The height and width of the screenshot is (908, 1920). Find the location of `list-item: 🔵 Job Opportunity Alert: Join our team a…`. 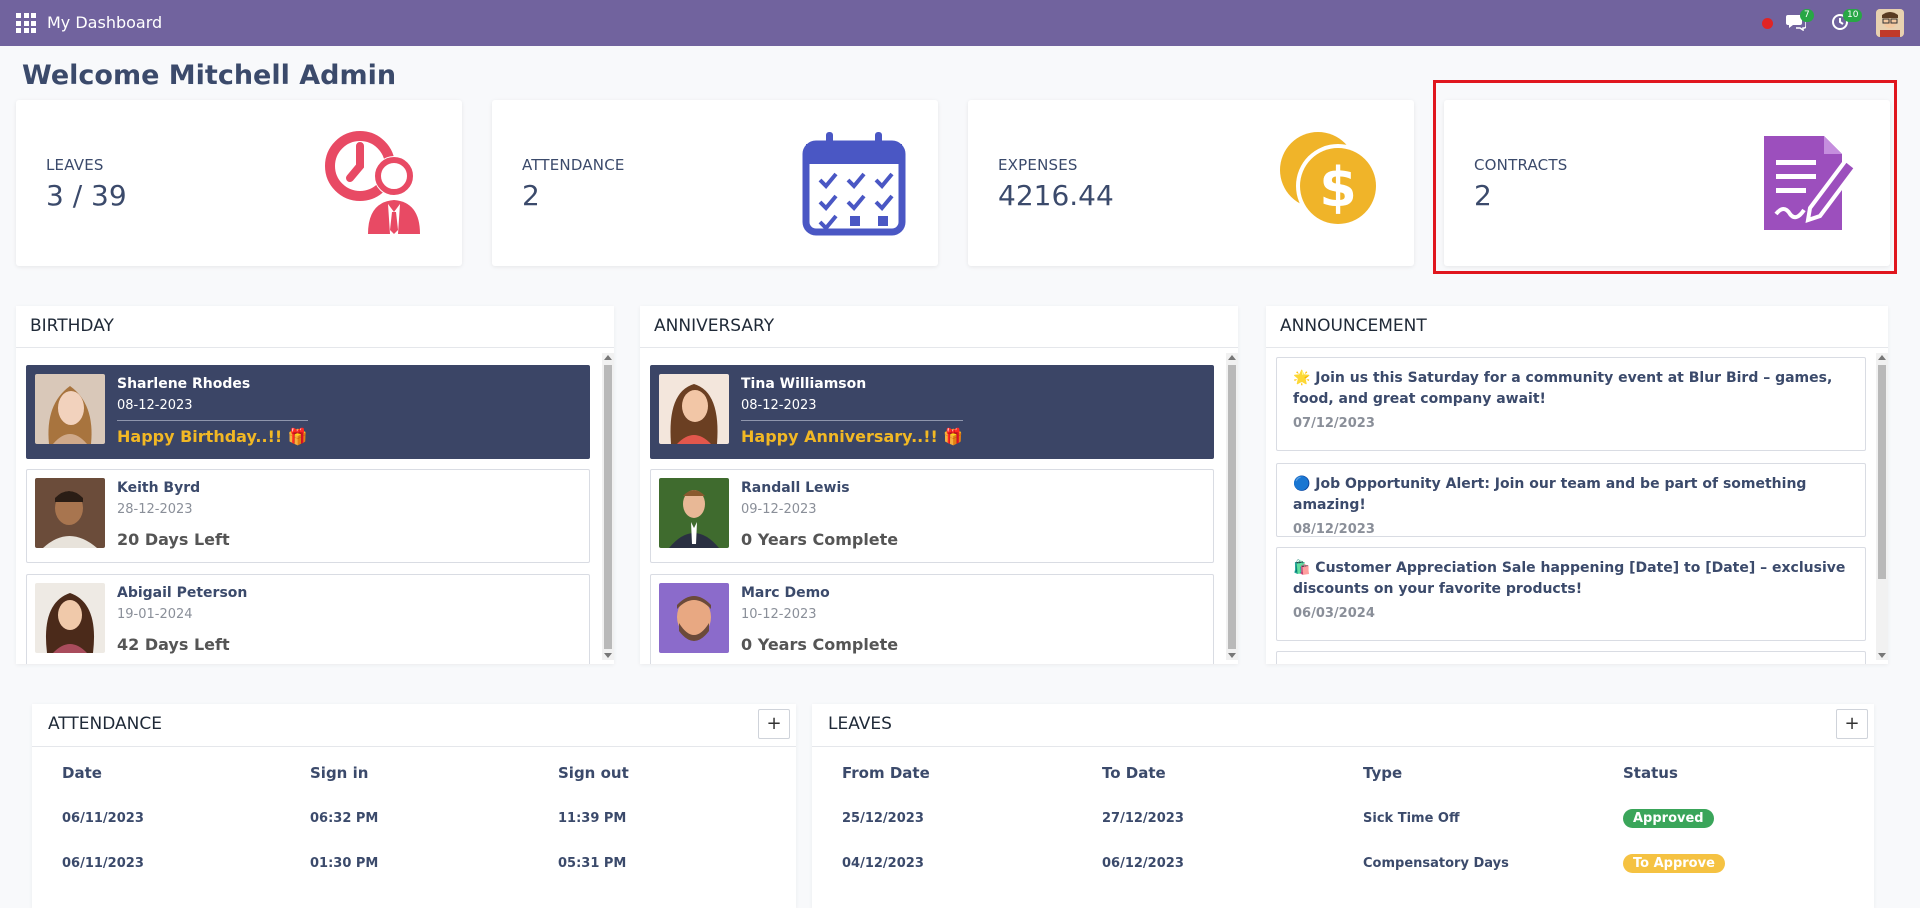

list-item: 🔵 Job Opportunity Alert: Join our team a… is located at coordinates (1571, 500).